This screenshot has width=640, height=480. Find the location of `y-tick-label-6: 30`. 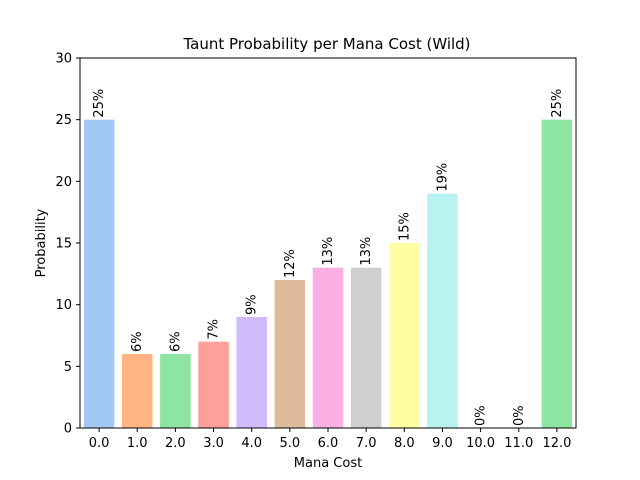

y-tick-label-6: 30 is located at coordinates (63, 59).